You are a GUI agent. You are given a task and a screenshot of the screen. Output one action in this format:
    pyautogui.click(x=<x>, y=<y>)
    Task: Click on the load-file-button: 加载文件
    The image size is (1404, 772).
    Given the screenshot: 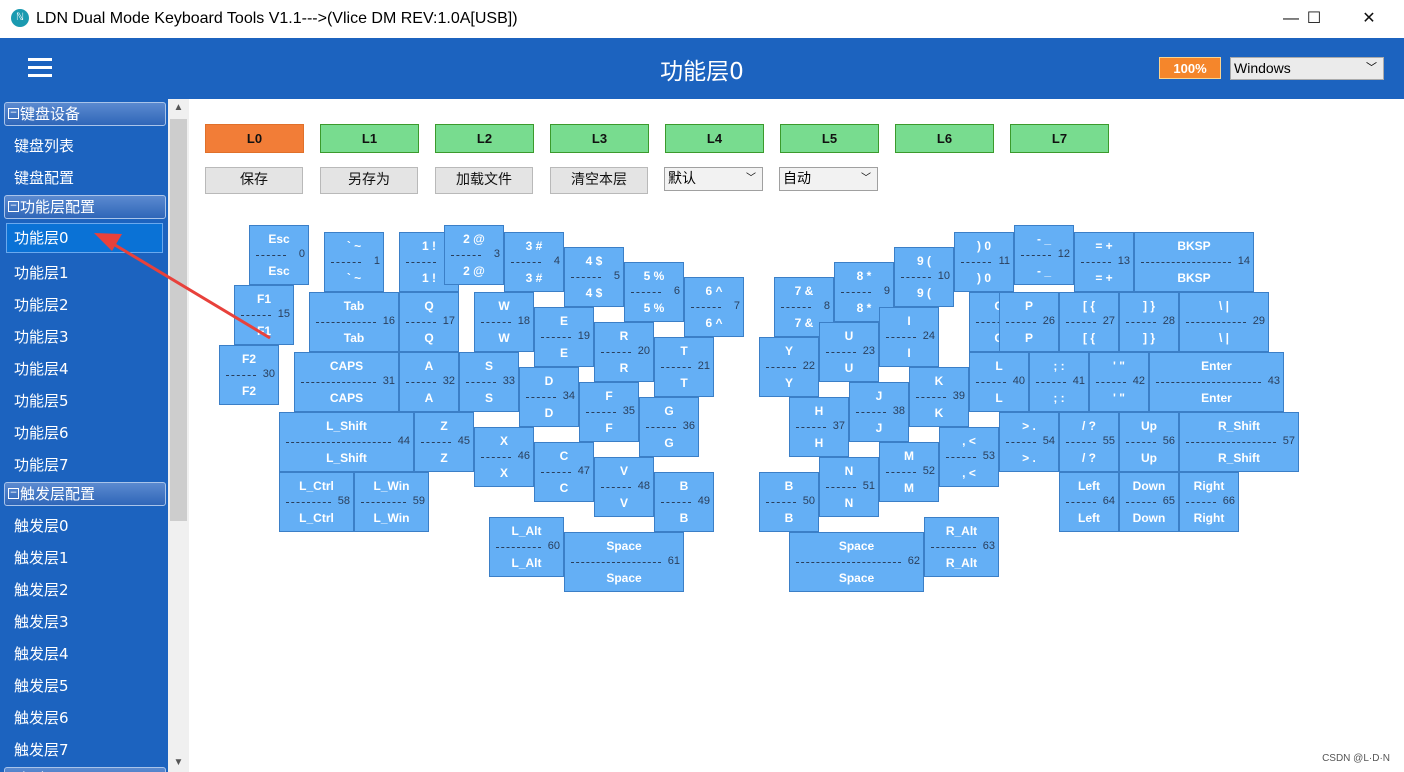 What is the action you would take?
    pyautogui.click(x=484, y=180)
    